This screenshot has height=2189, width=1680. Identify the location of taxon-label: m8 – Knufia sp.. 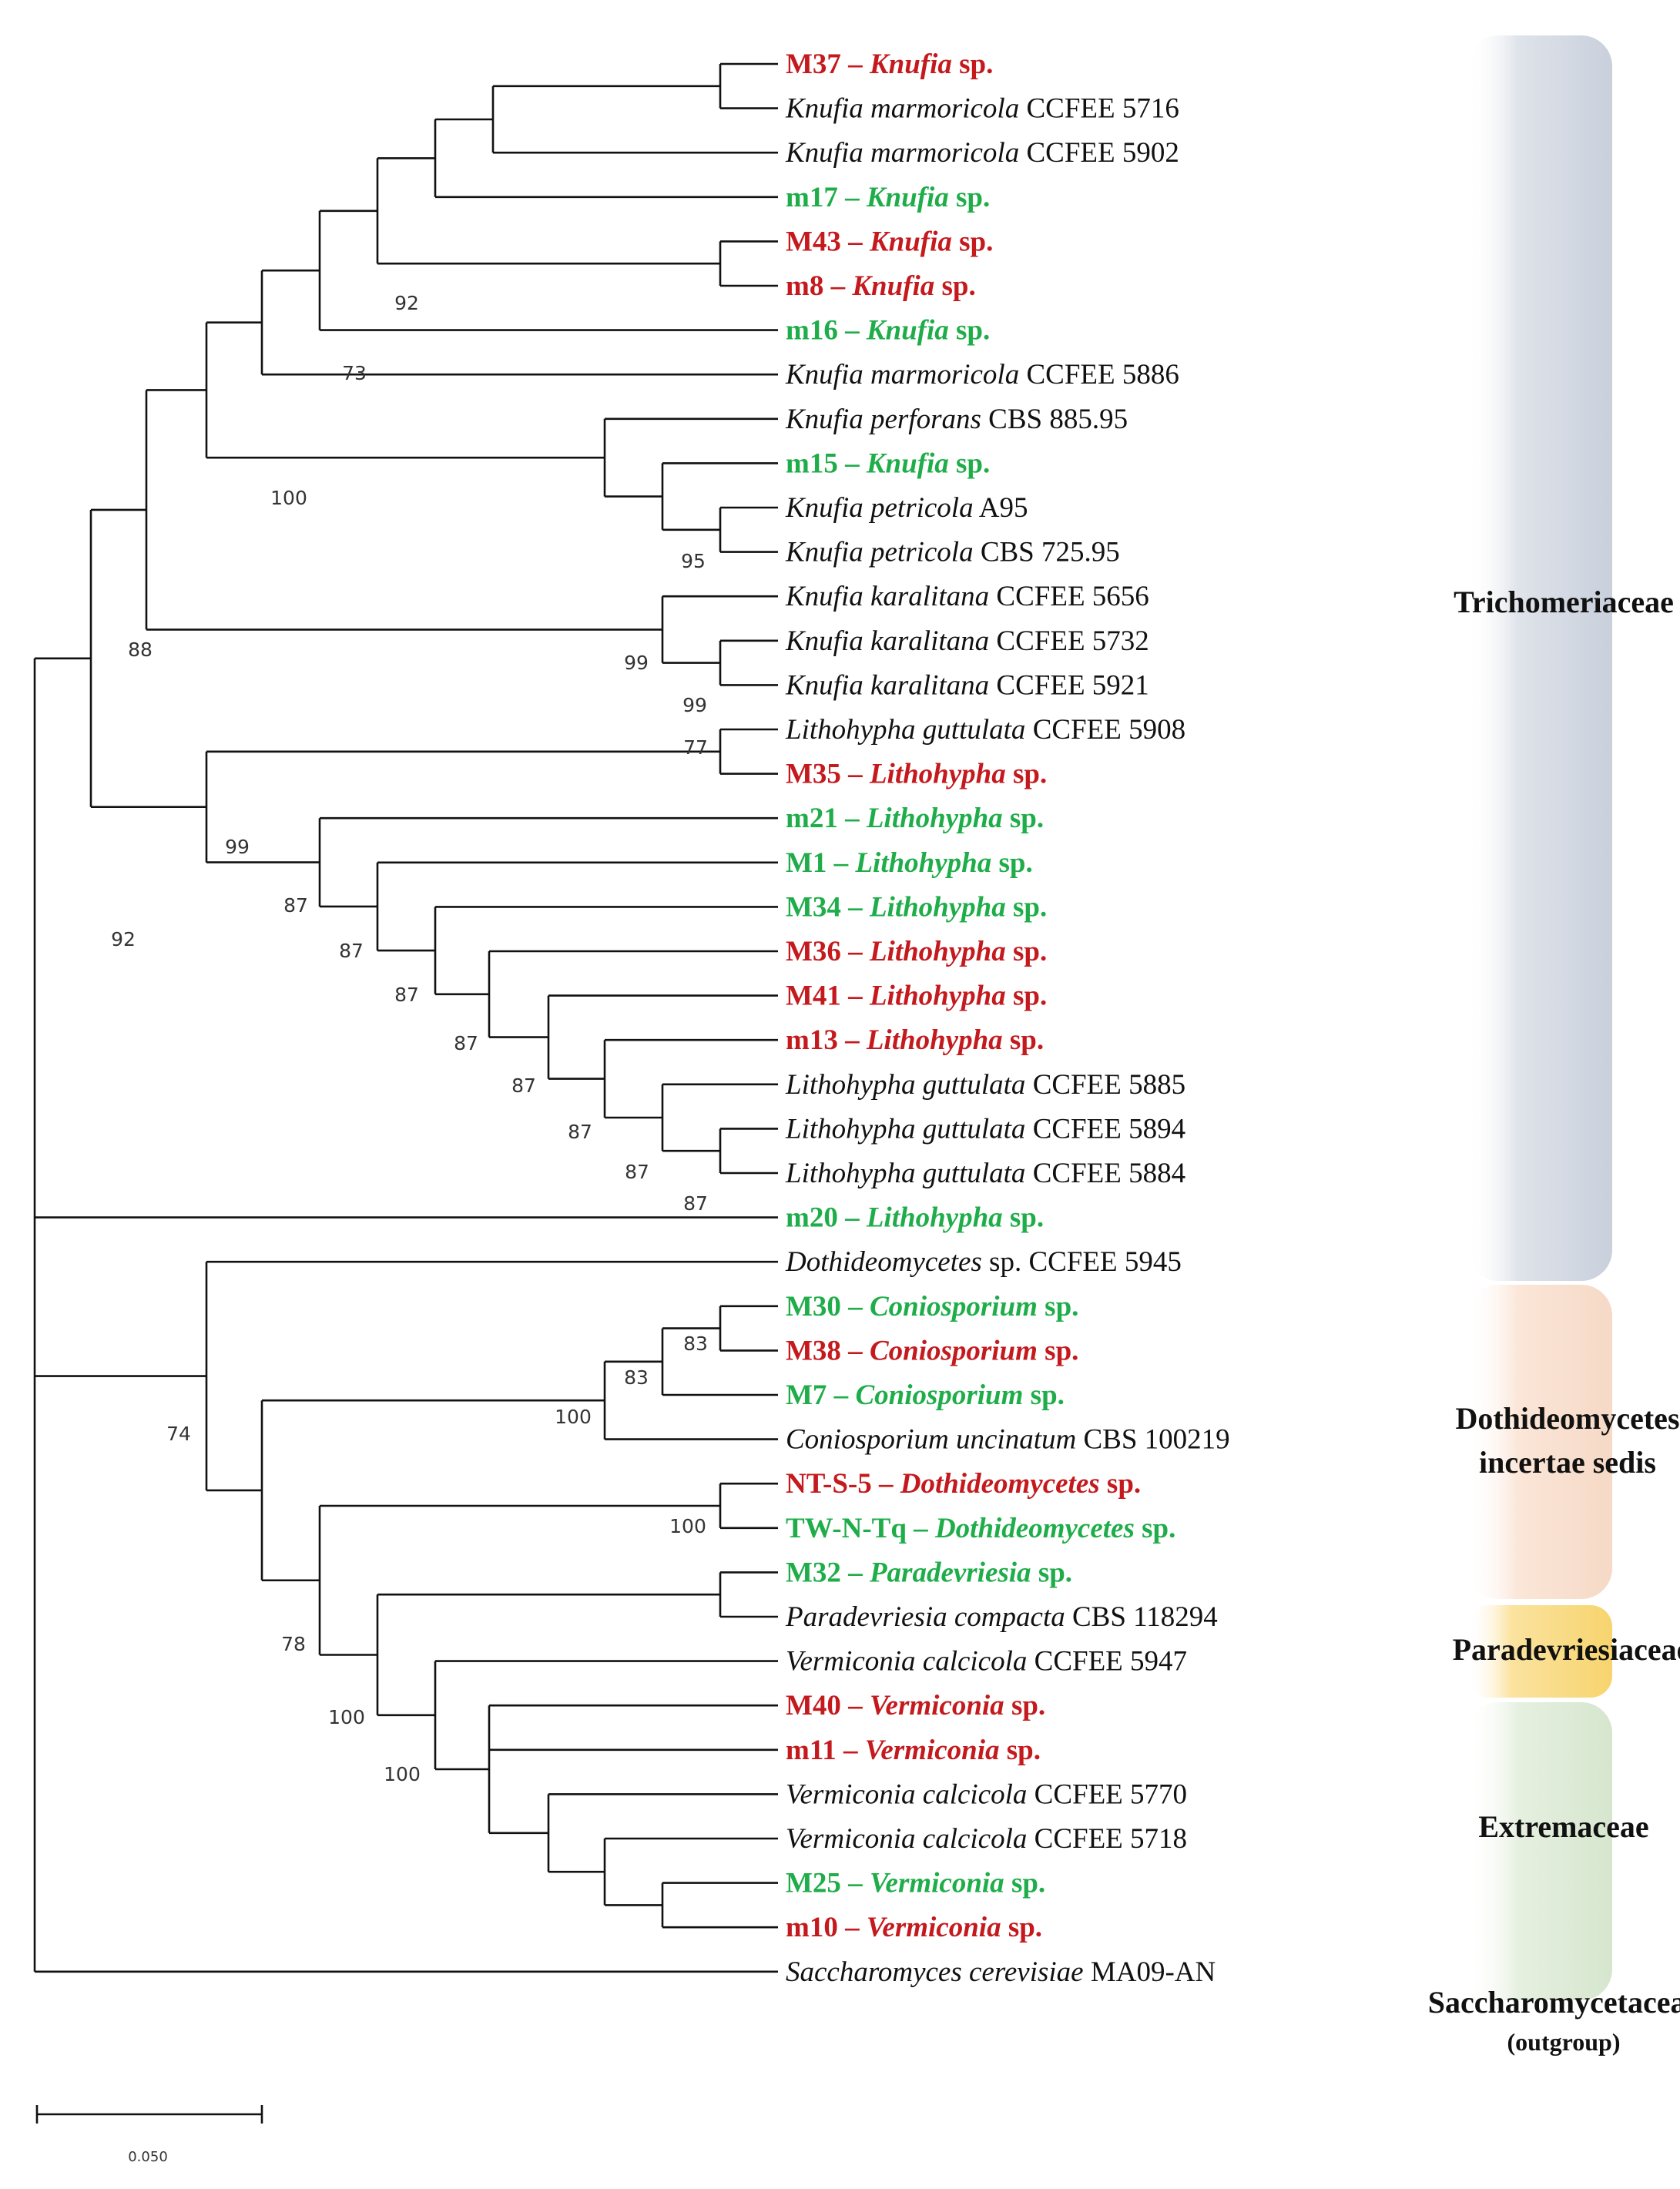
(881, 286).